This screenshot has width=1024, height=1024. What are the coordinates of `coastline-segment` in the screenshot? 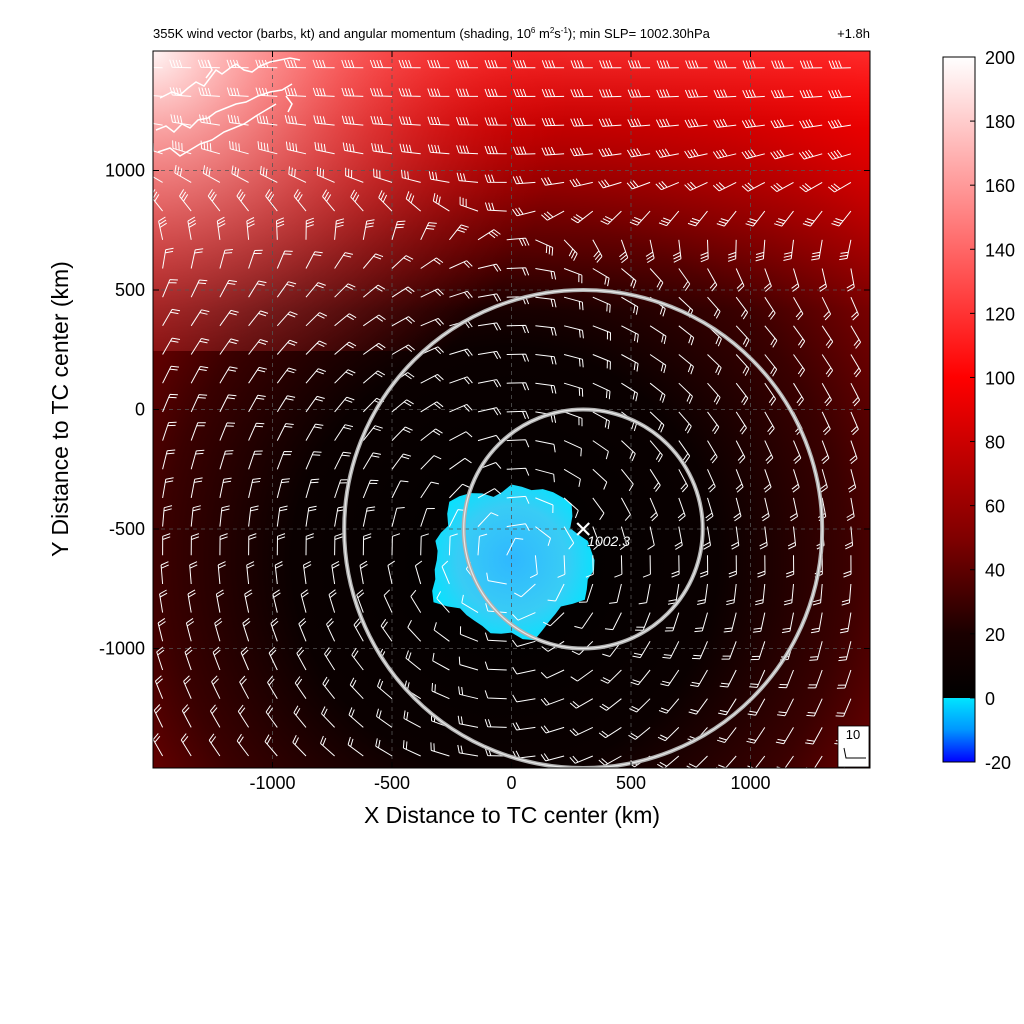 It's located at (217, 130).